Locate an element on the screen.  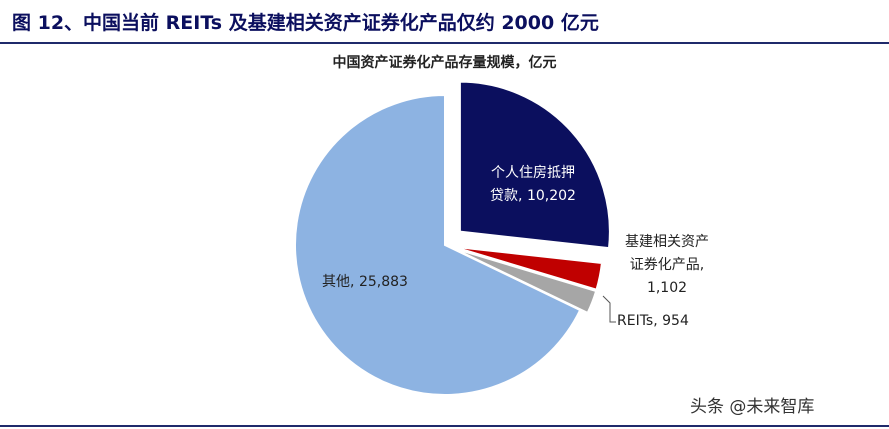
slice-label: REITs, 954 is located at coordinates (662, 321).